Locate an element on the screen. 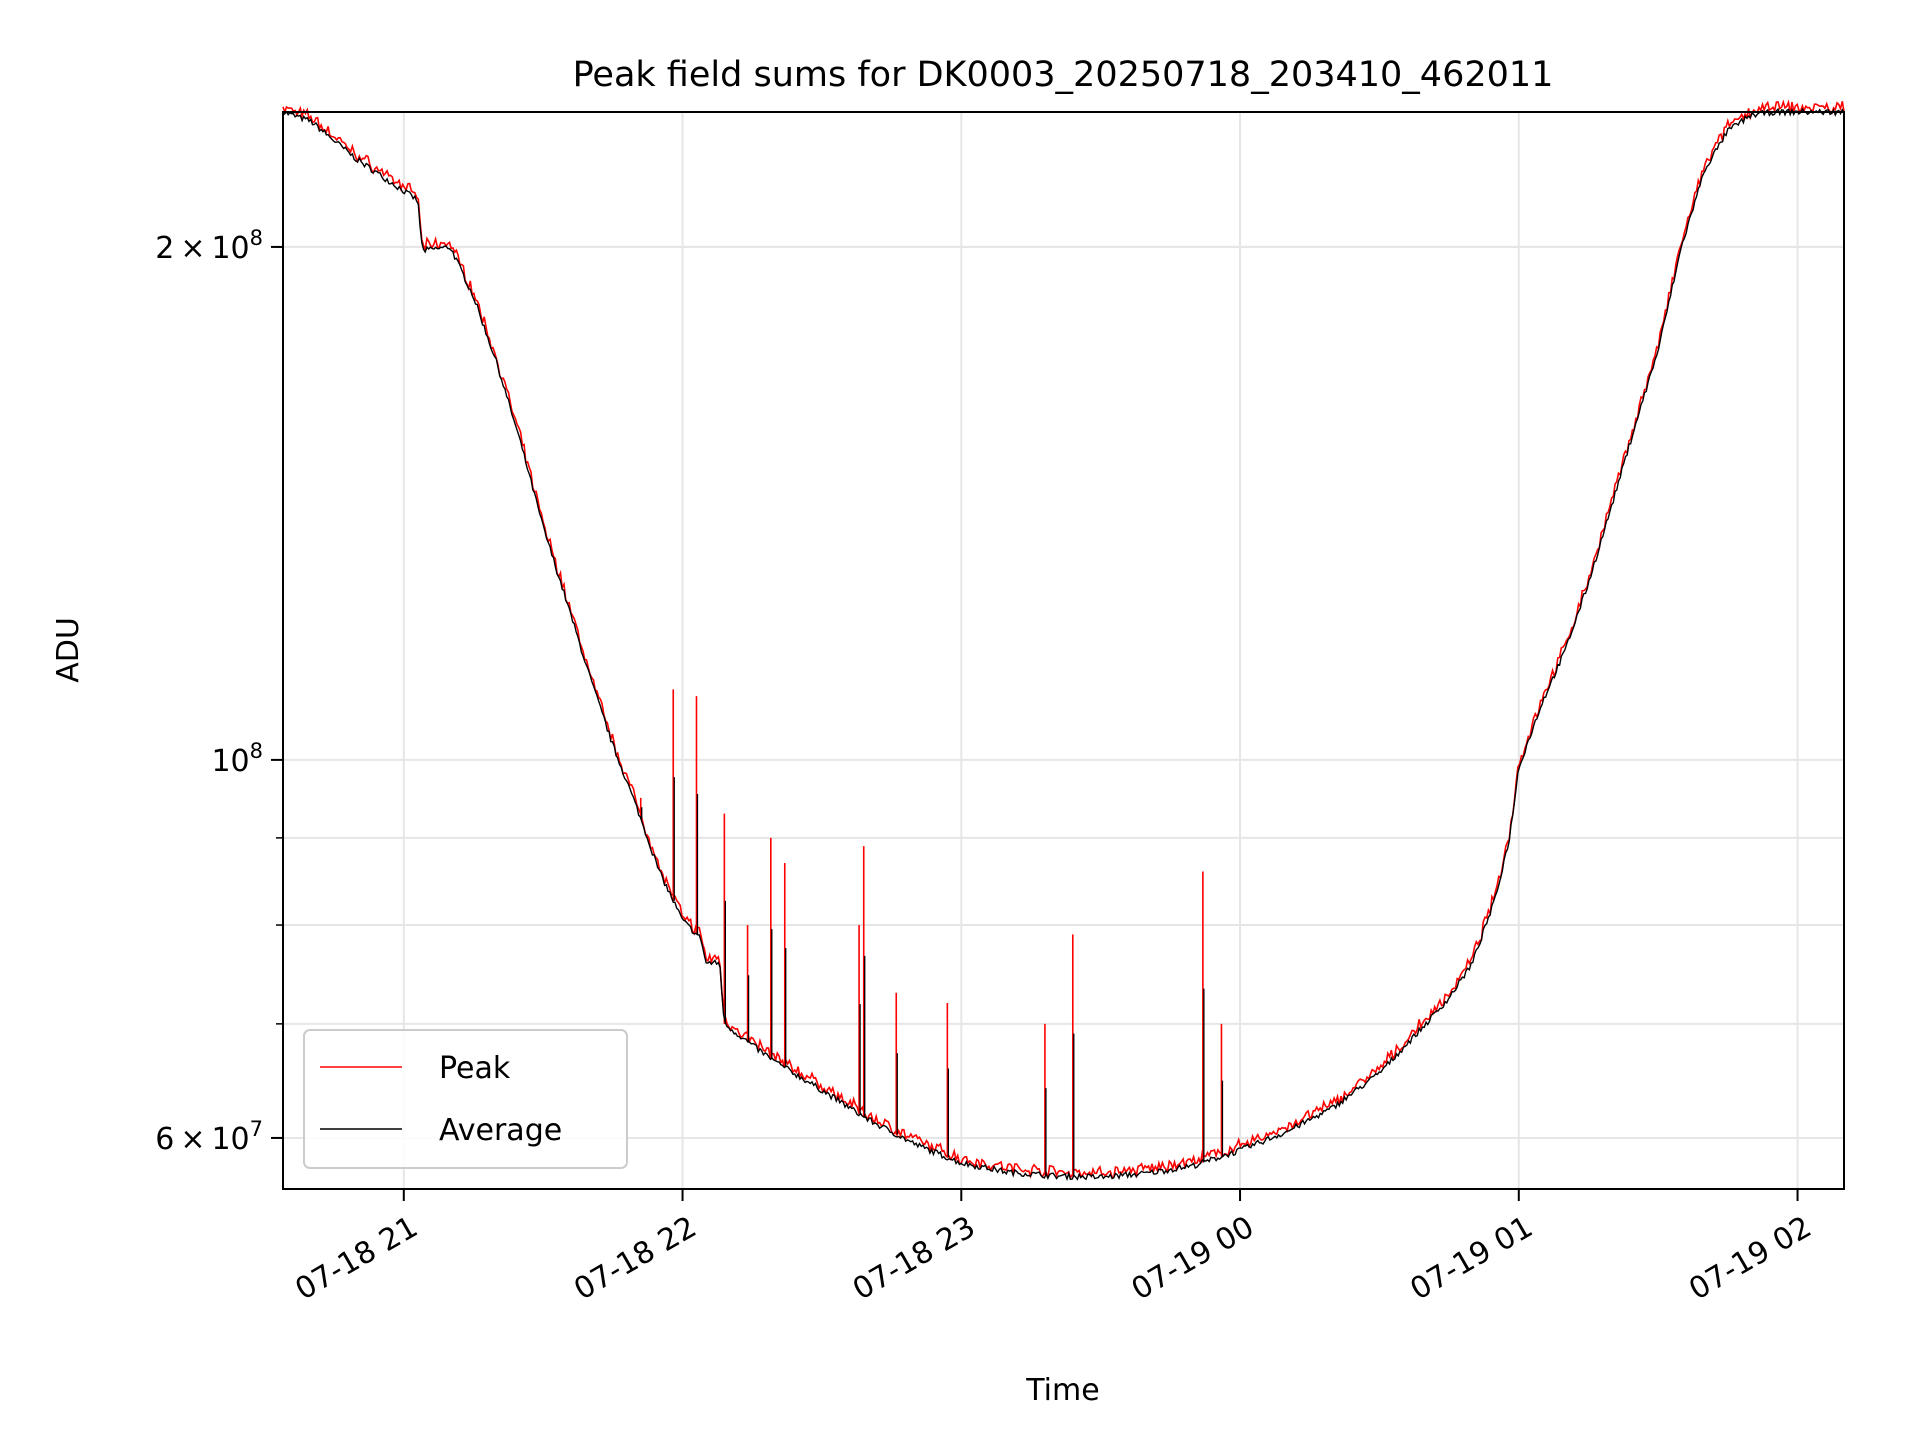  legend-box is located at coordinates (465, 1099).